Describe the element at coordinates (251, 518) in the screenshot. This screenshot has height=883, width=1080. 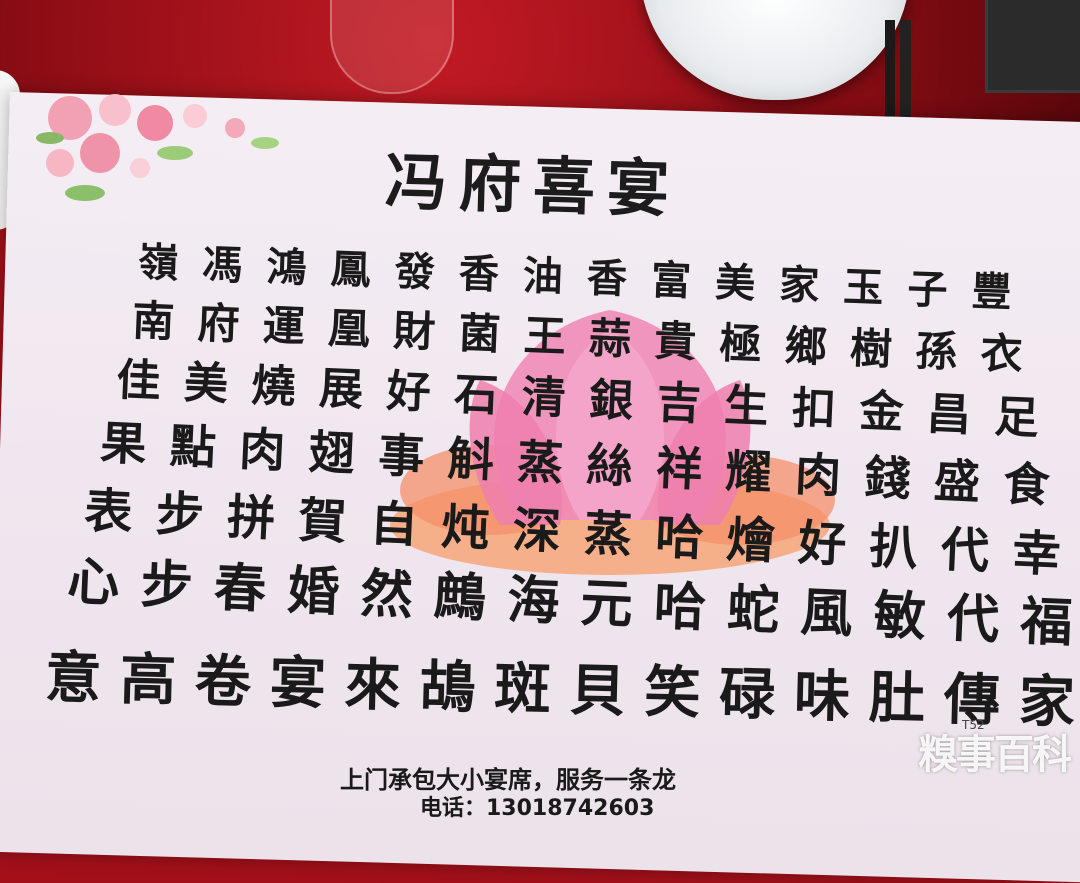
I see `menu-char: 拼` at that location.